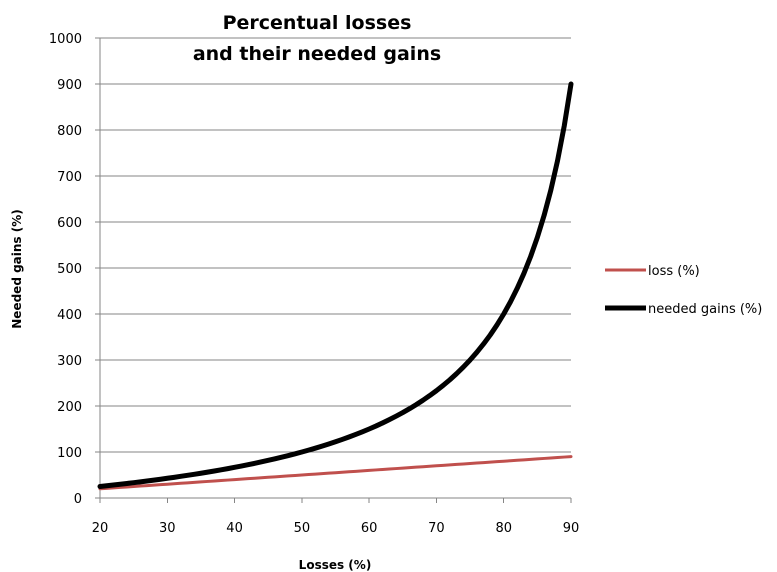 This screenshot has height=572, width=777. I want to click on x-axis-title: Losses (%), so click(335, 565).